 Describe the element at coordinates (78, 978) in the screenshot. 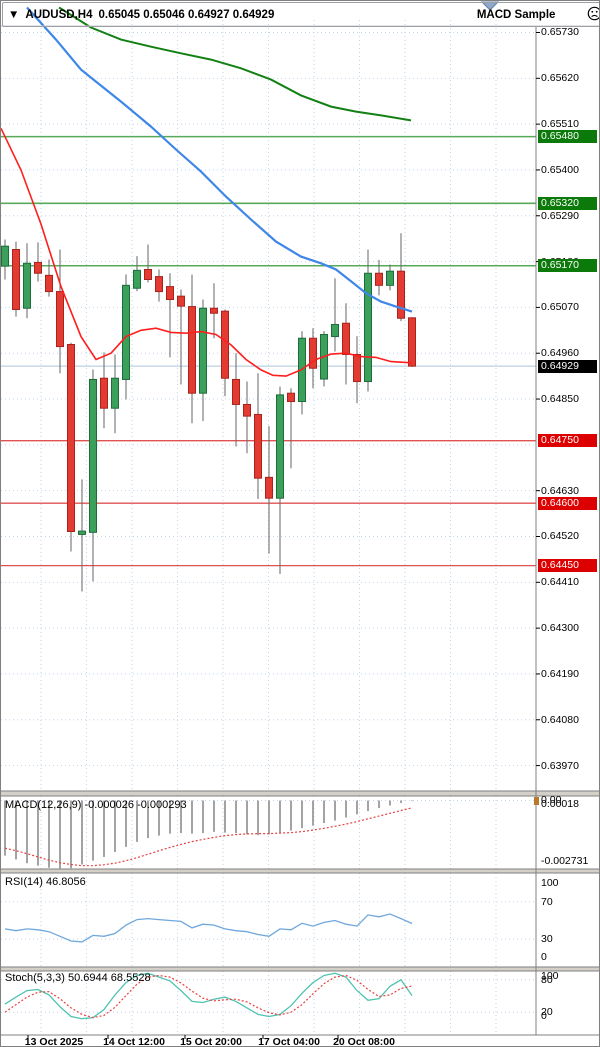

I see `stoch-label: Stoch(5,3,3) 50.6944 68.5528` at that location.